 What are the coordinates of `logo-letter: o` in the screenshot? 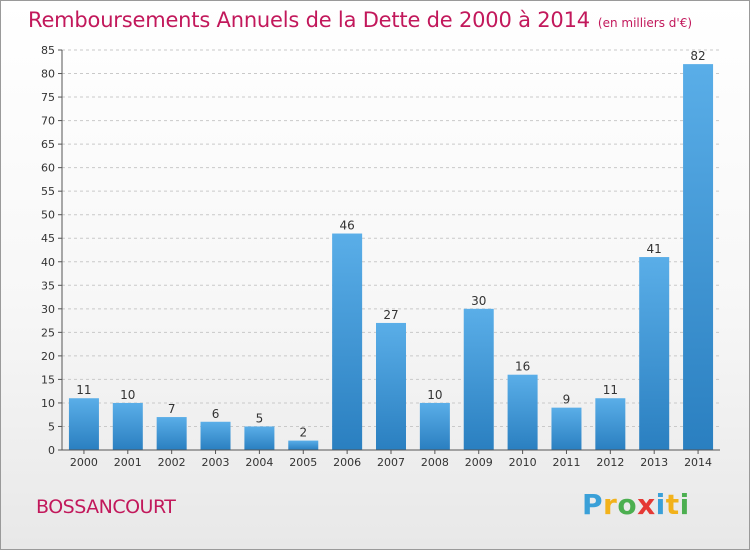 It's located at (627, 504).